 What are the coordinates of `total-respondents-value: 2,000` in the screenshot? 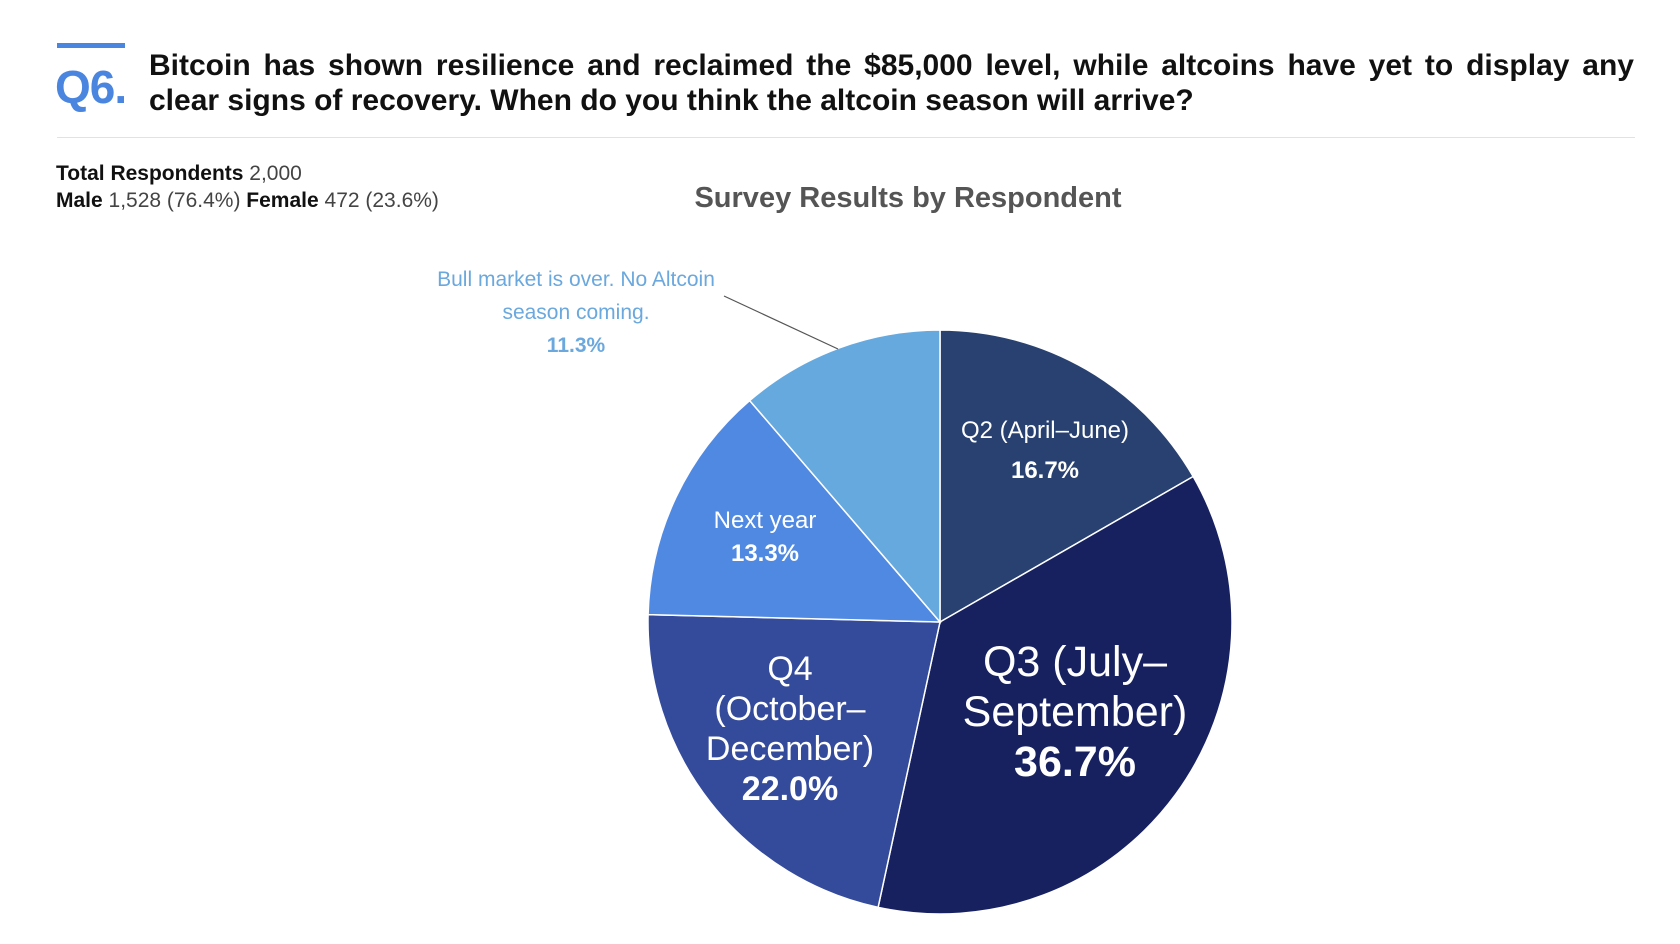 It's located at (275, 173).